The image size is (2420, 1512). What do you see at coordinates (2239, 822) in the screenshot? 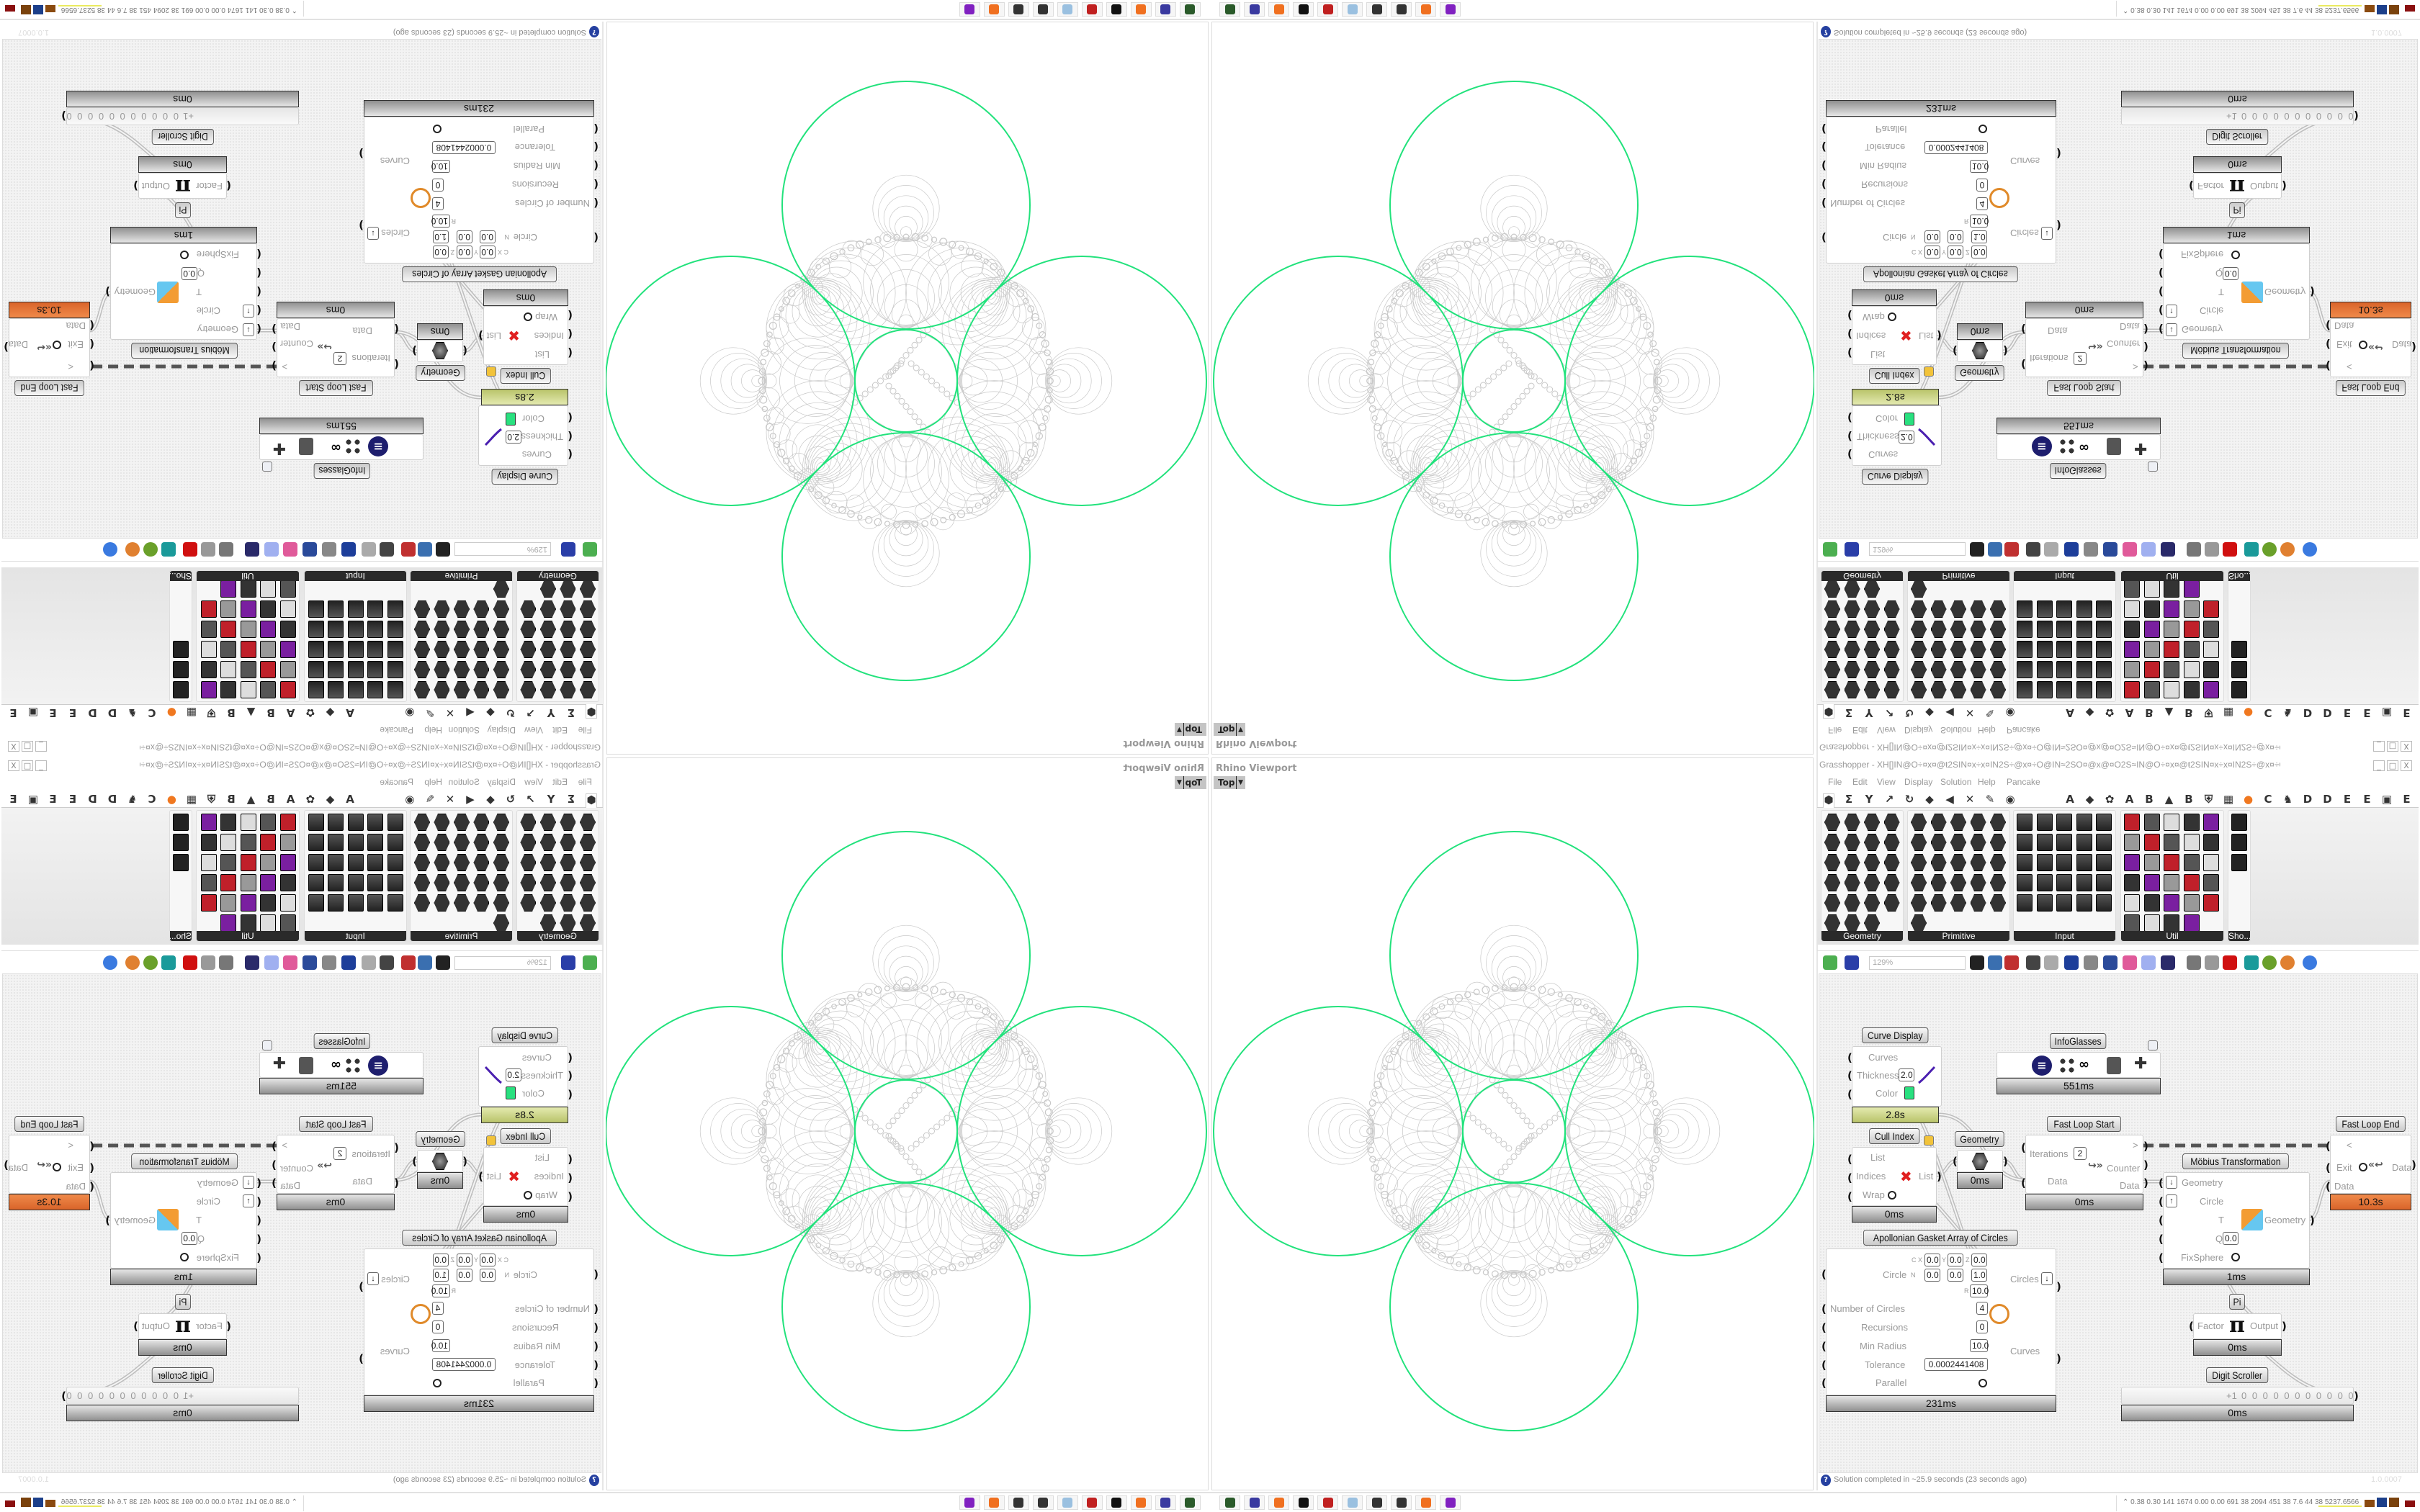
I see `glasses-icon` at bounding box center [2239, 822].